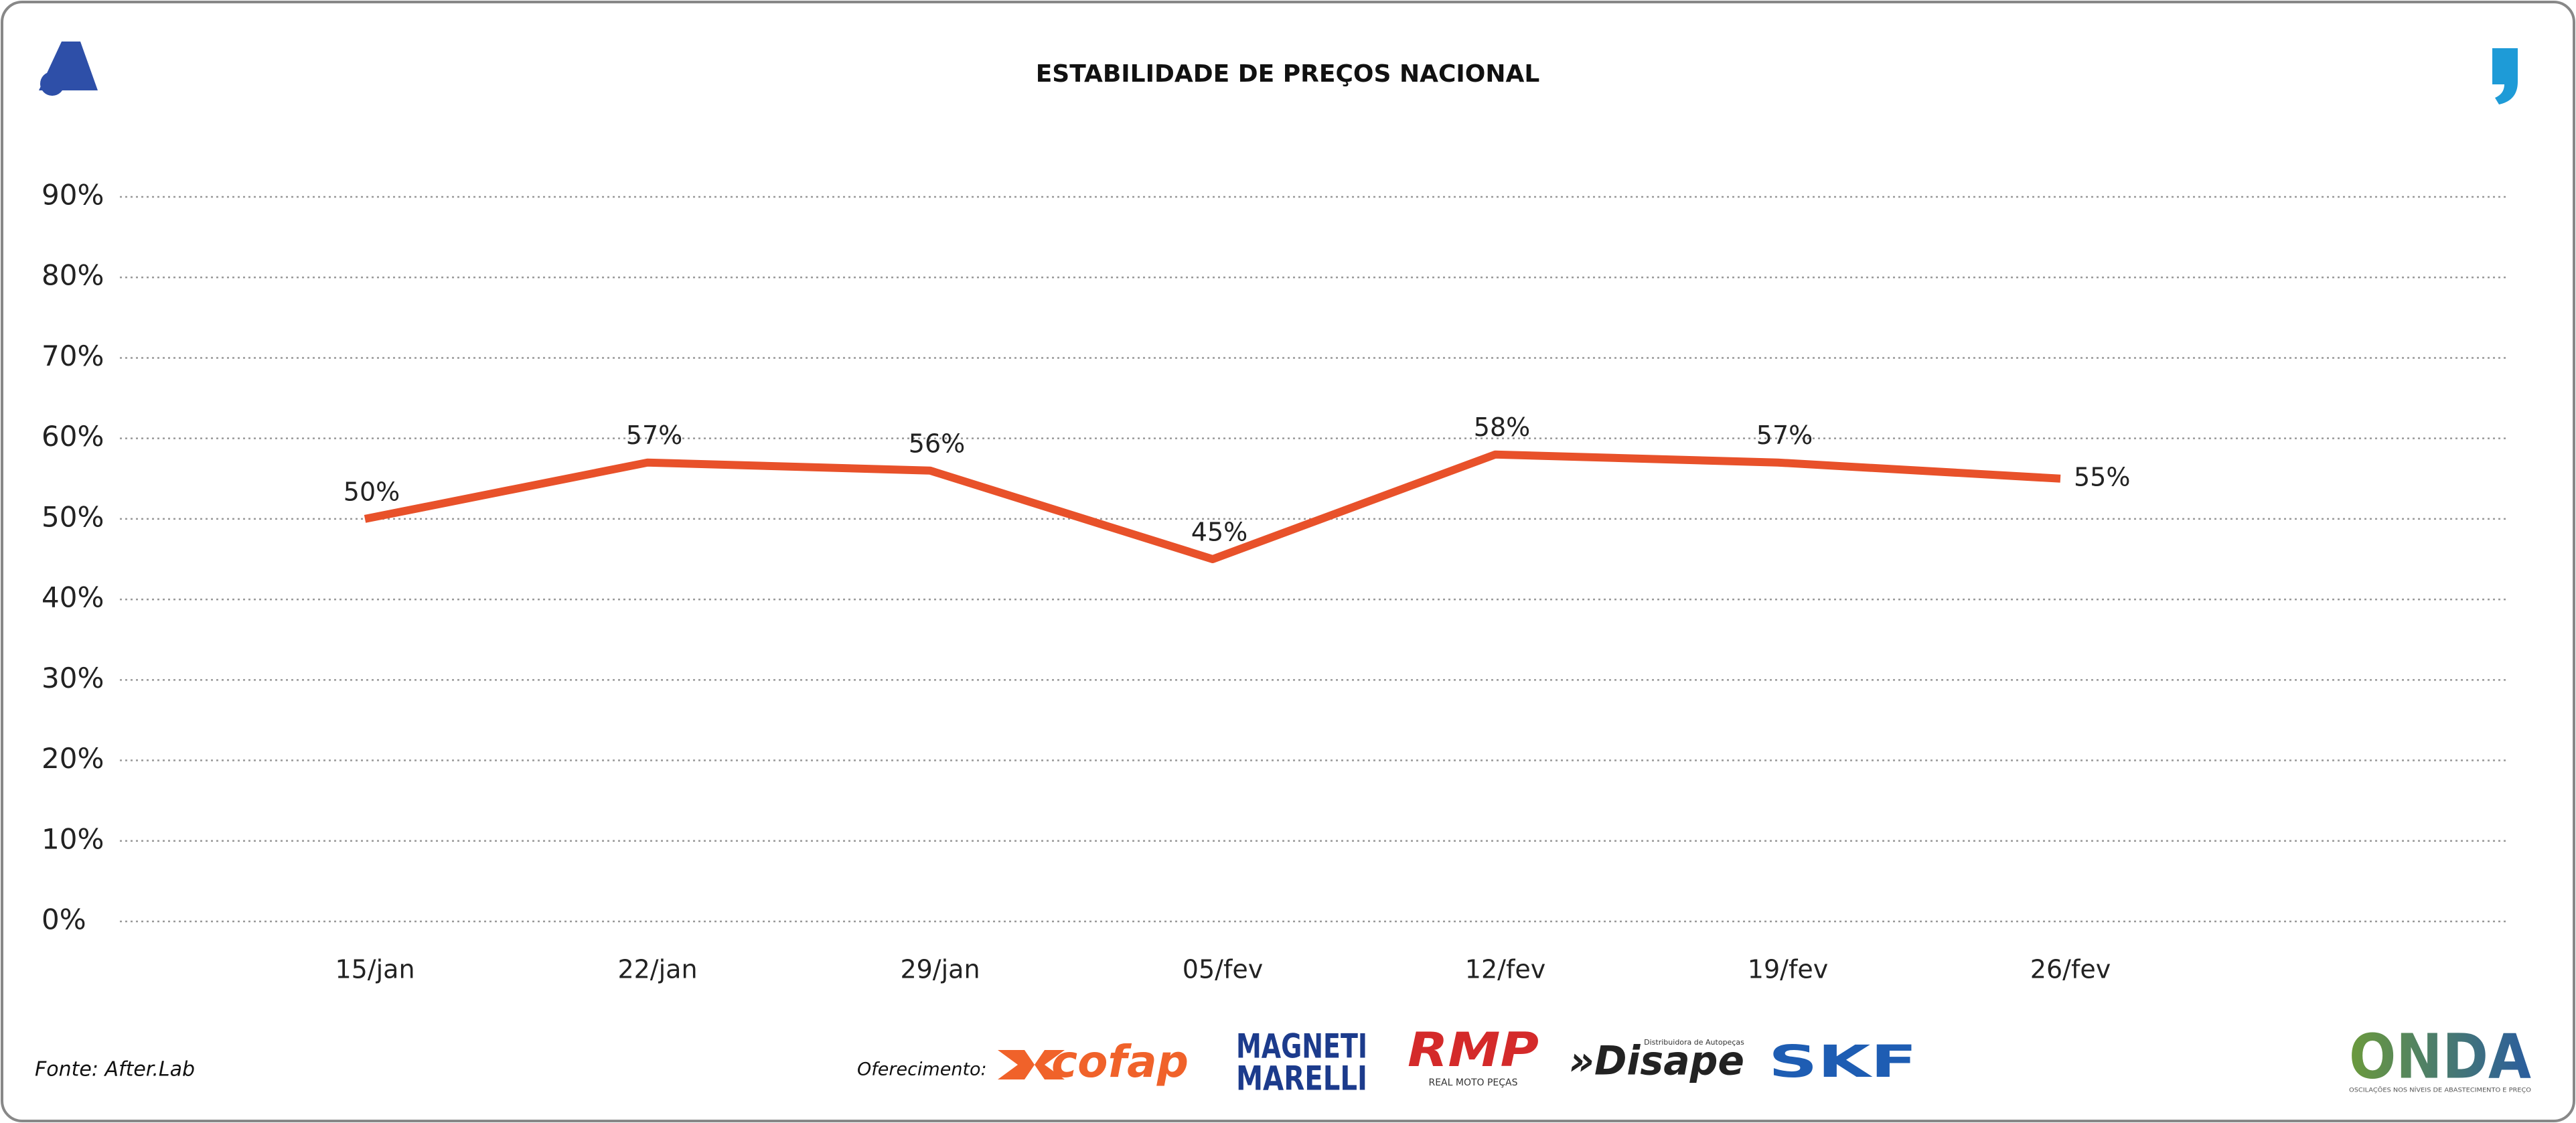 Image resolution: width=2576 pixels, height=1123 pixels. Describe the element at coordinates (1472, 1082) in the screenshot. I see `sponsor-logo-sub: REAL MOTO PEÇAS` at that location.